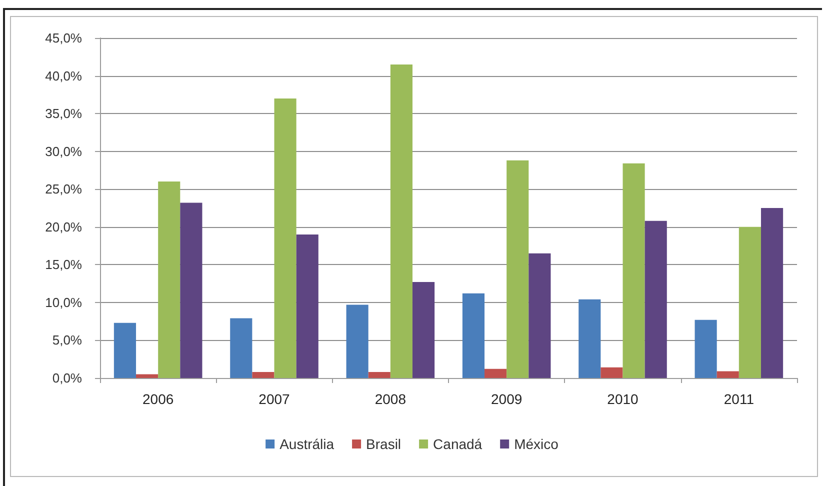 Image resolution: width=824 pixels, height=486 pixels. What do you see at coordinates (274, 399) in the screenshot?
I see `x-tick-label: 2007` at bounding box center [274, 399].